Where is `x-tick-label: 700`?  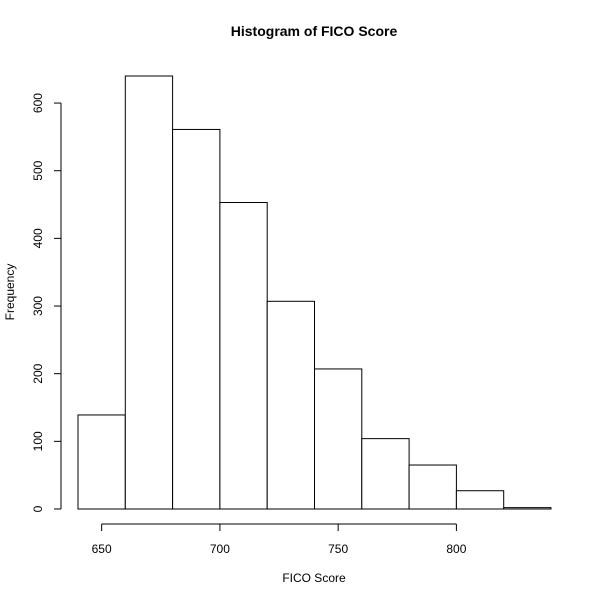
x-tick-label: 700 is located at coordinates (220, 549).